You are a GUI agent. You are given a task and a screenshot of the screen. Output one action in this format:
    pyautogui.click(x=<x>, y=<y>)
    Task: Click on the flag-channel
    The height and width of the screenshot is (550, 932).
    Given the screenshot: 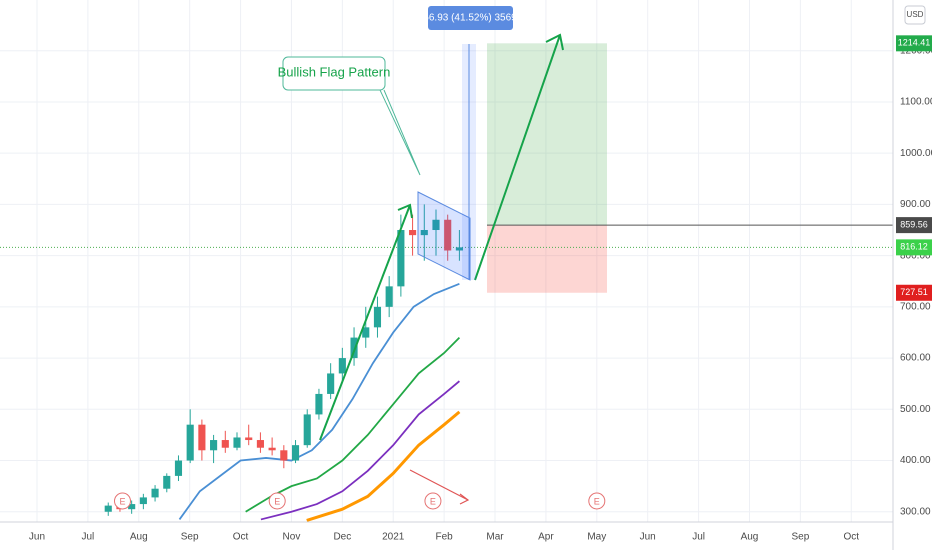 What is the action you would take?
    pyautogui.click(x=444, y=236)
    